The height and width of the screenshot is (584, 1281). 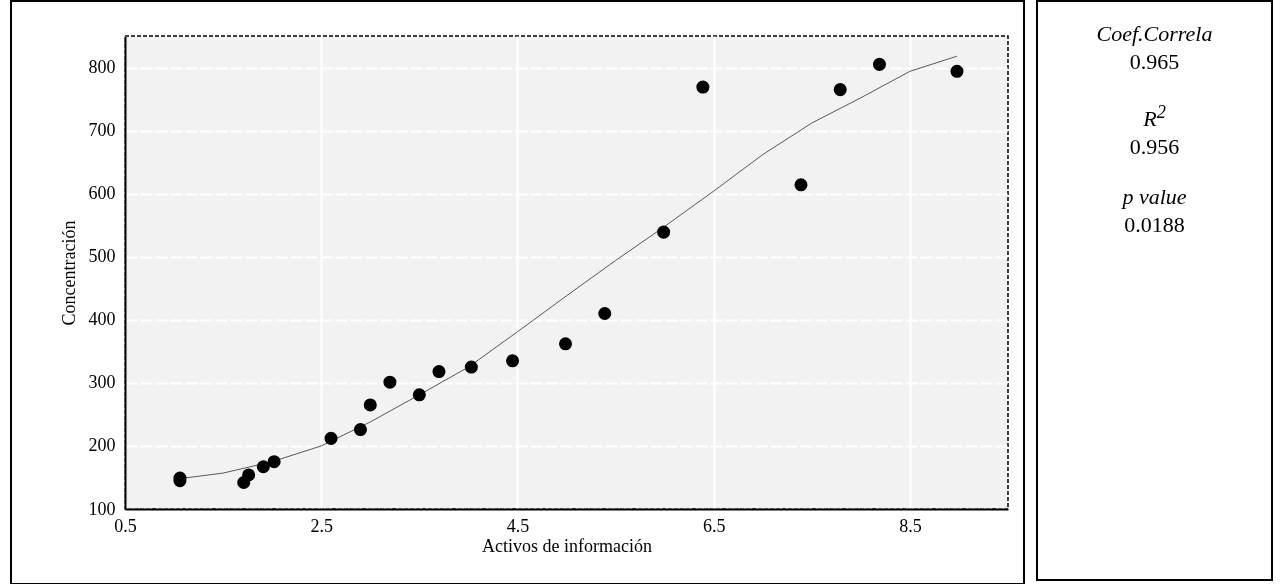 I want to click on y-tick-label: 600, so click(x=102, y=193).